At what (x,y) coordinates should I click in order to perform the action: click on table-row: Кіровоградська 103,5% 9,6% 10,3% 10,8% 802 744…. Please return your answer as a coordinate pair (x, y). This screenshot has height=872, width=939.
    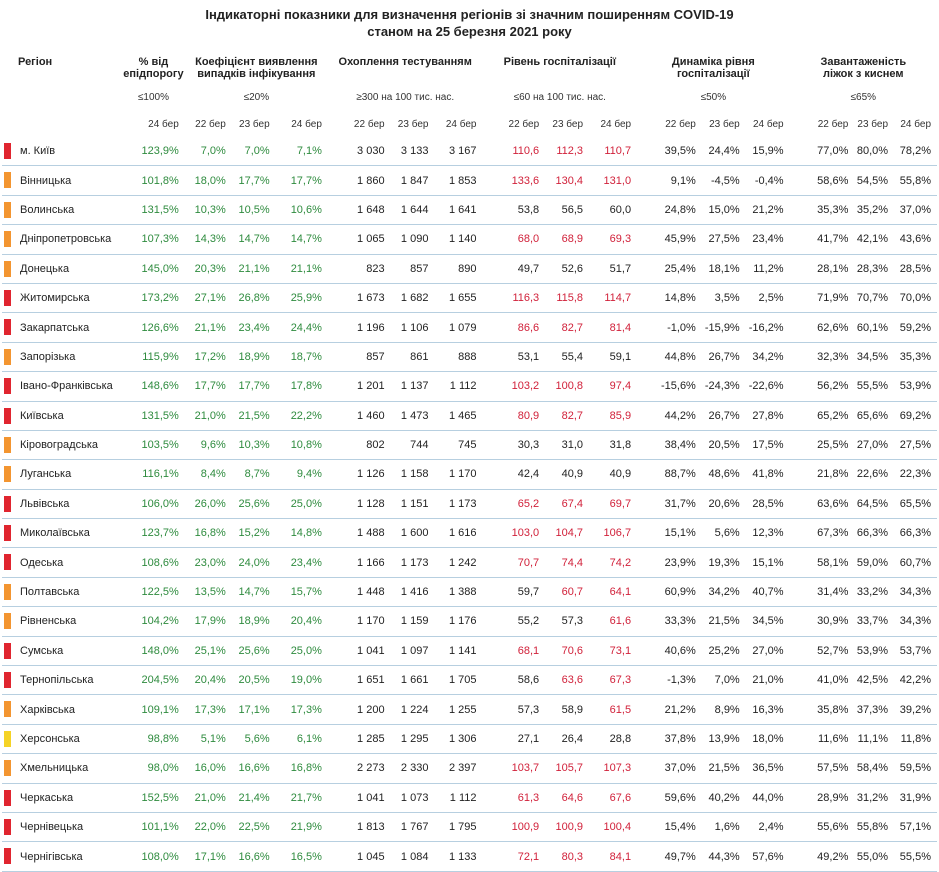
    Looking at the image, I should click on (469, 445).